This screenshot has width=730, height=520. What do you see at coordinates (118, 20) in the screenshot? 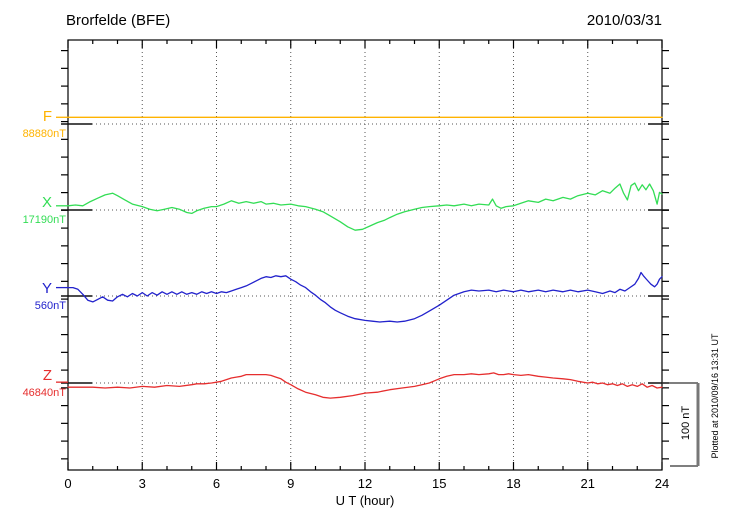
I see `station-title: Brorfelde (BFE)` at bounding box center [118, 20].